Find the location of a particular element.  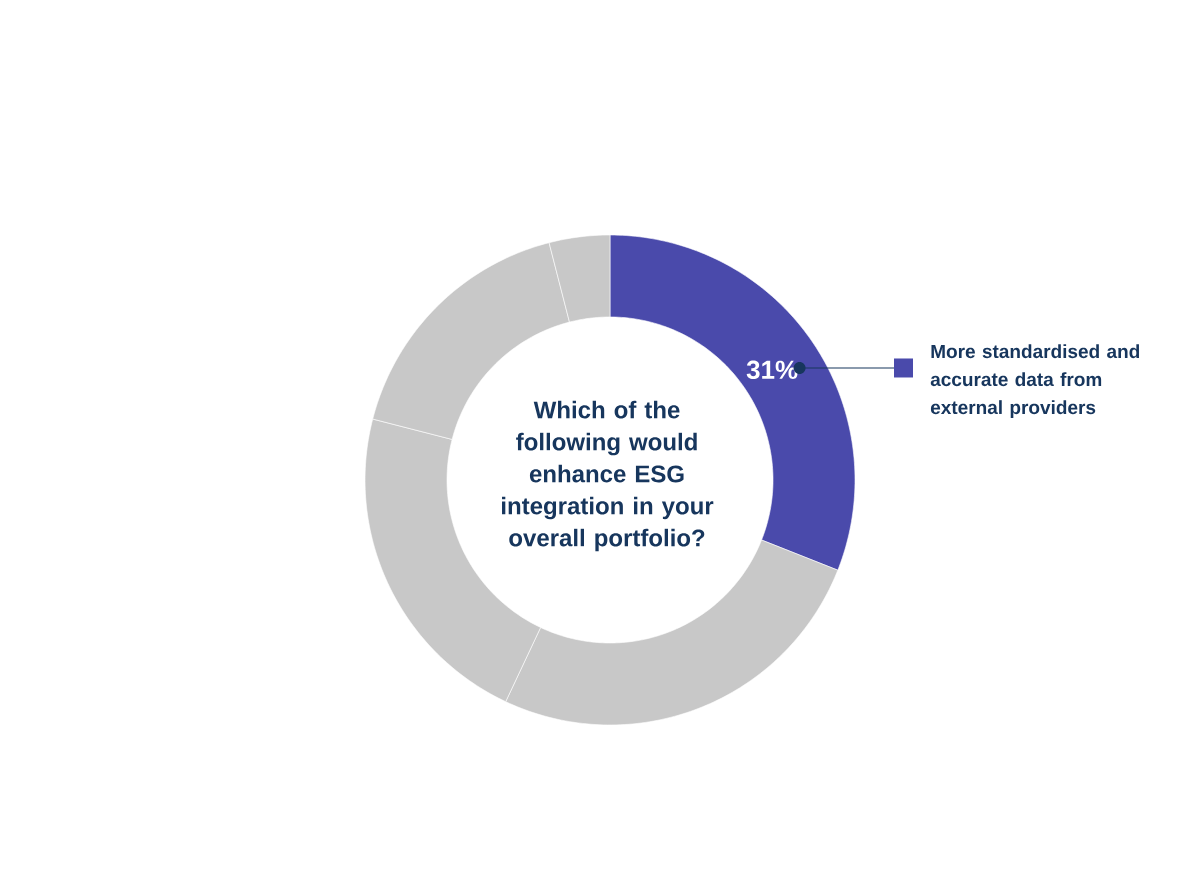

legend-label: More standardised and accurate data from external providers is located at coordinates (1035, 381).